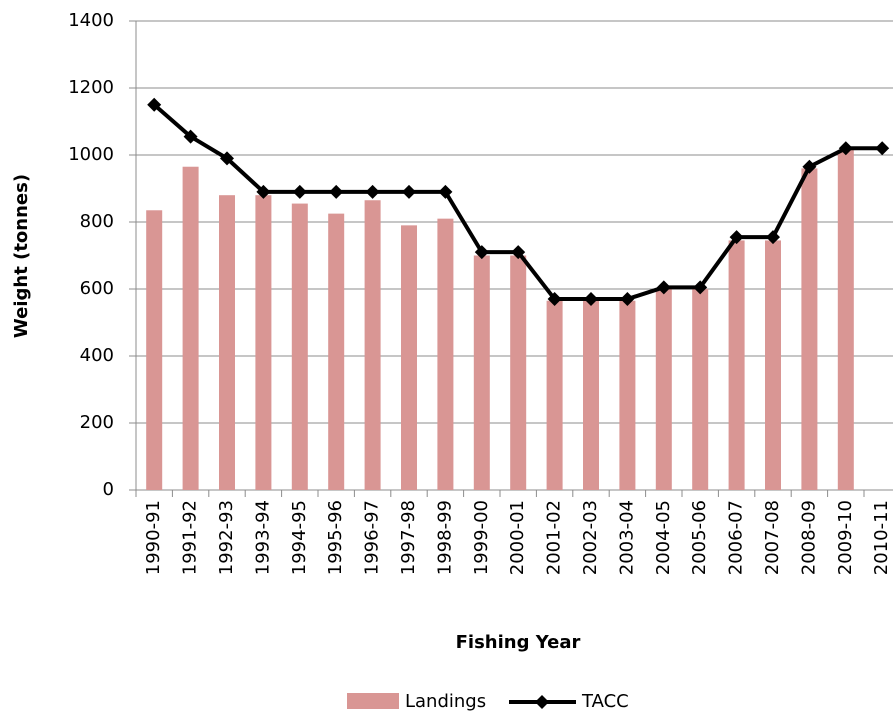  Describe the element at coordinates (91, 154) in the screenshot. I see `y-tick-label: 1000` at that location.